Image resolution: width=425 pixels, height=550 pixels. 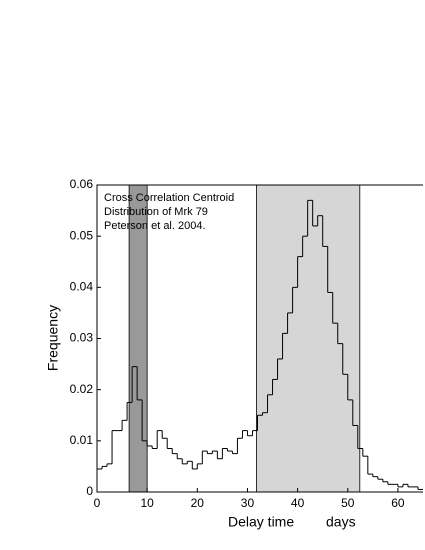 What do you see at coordinates (82, 338) in the screenshot?
I see `y-tick-label: 0.03` at bounding box center [82, 338].